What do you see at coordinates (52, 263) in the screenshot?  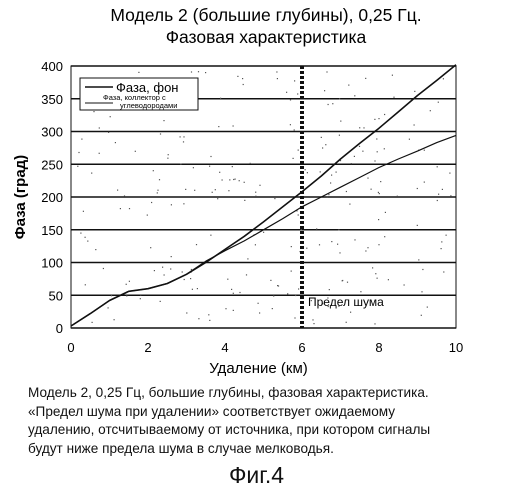 I see `y-tick-label: 100` at bounding box center [52, 263].